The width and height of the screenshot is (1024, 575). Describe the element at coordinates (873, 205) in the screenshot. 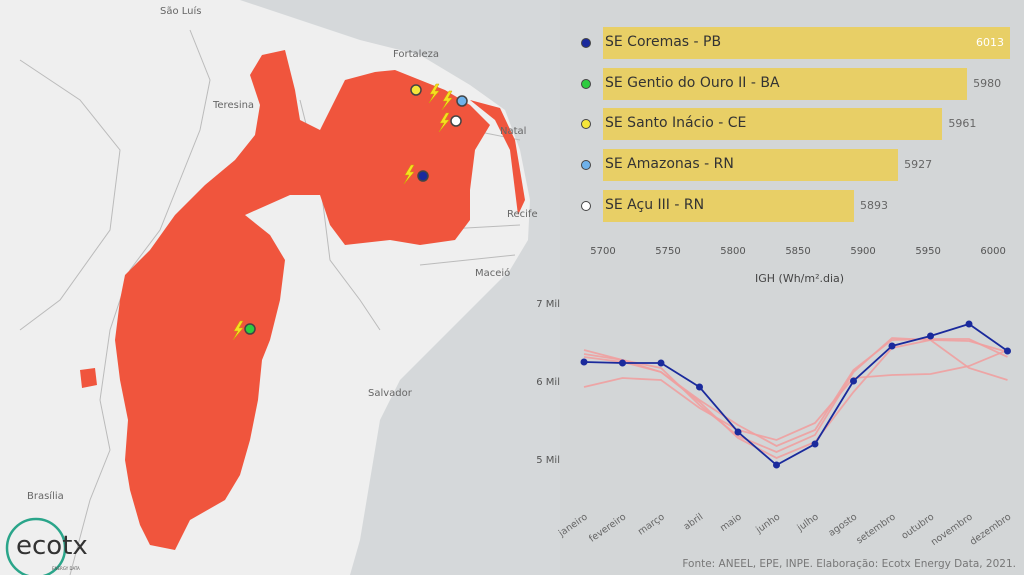

I see `bar-value: 5893` at that location.